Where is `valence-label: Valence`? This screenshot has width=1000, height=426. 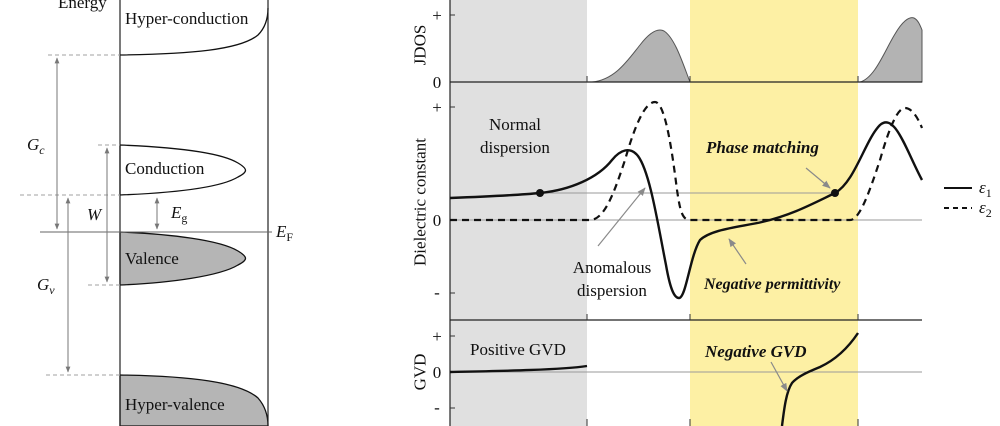 valence-label: Valence is located at coordinates (152, 258).